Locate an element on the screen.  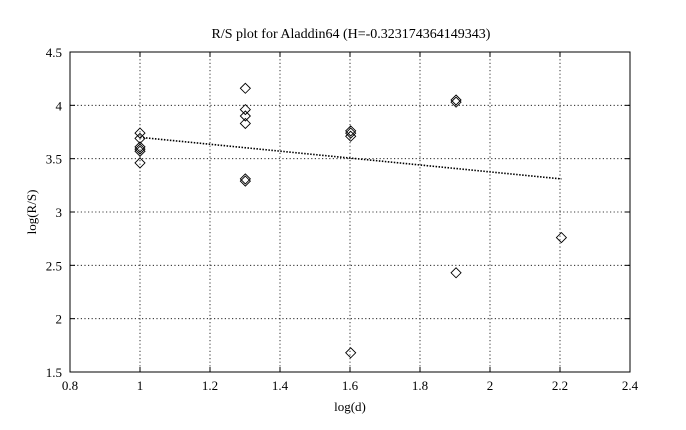
x-tick-labels: 0.8 1 1.2 1.4 1.6 1.8 2 2.2 2.4 is located at coordinates (350, 385).